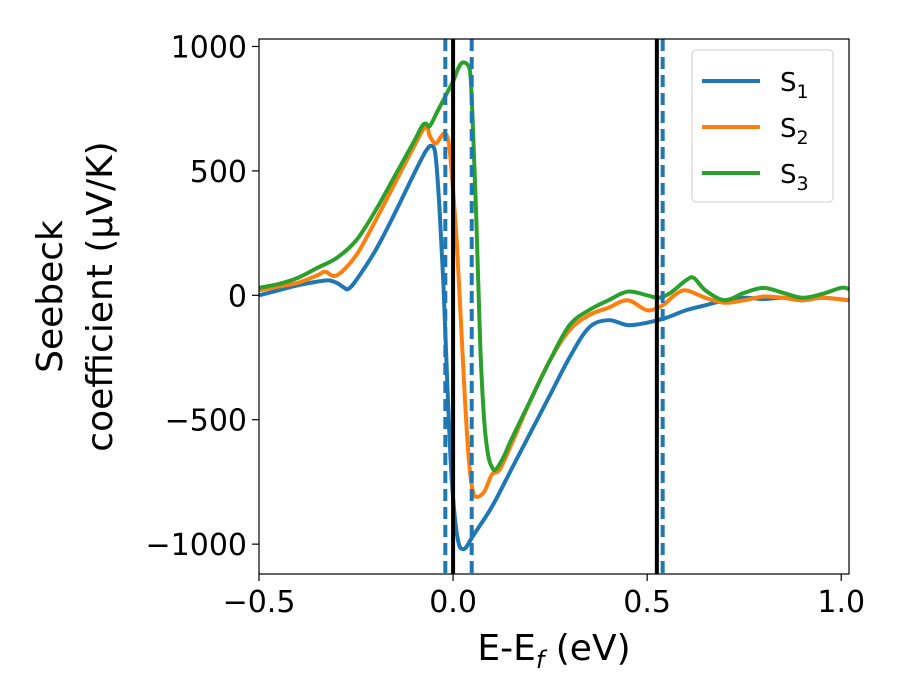 This screenshot has width=900, height=700. I want to click on y-axis-label: Seebeck coefficient (μV/K), so click(75, 296).